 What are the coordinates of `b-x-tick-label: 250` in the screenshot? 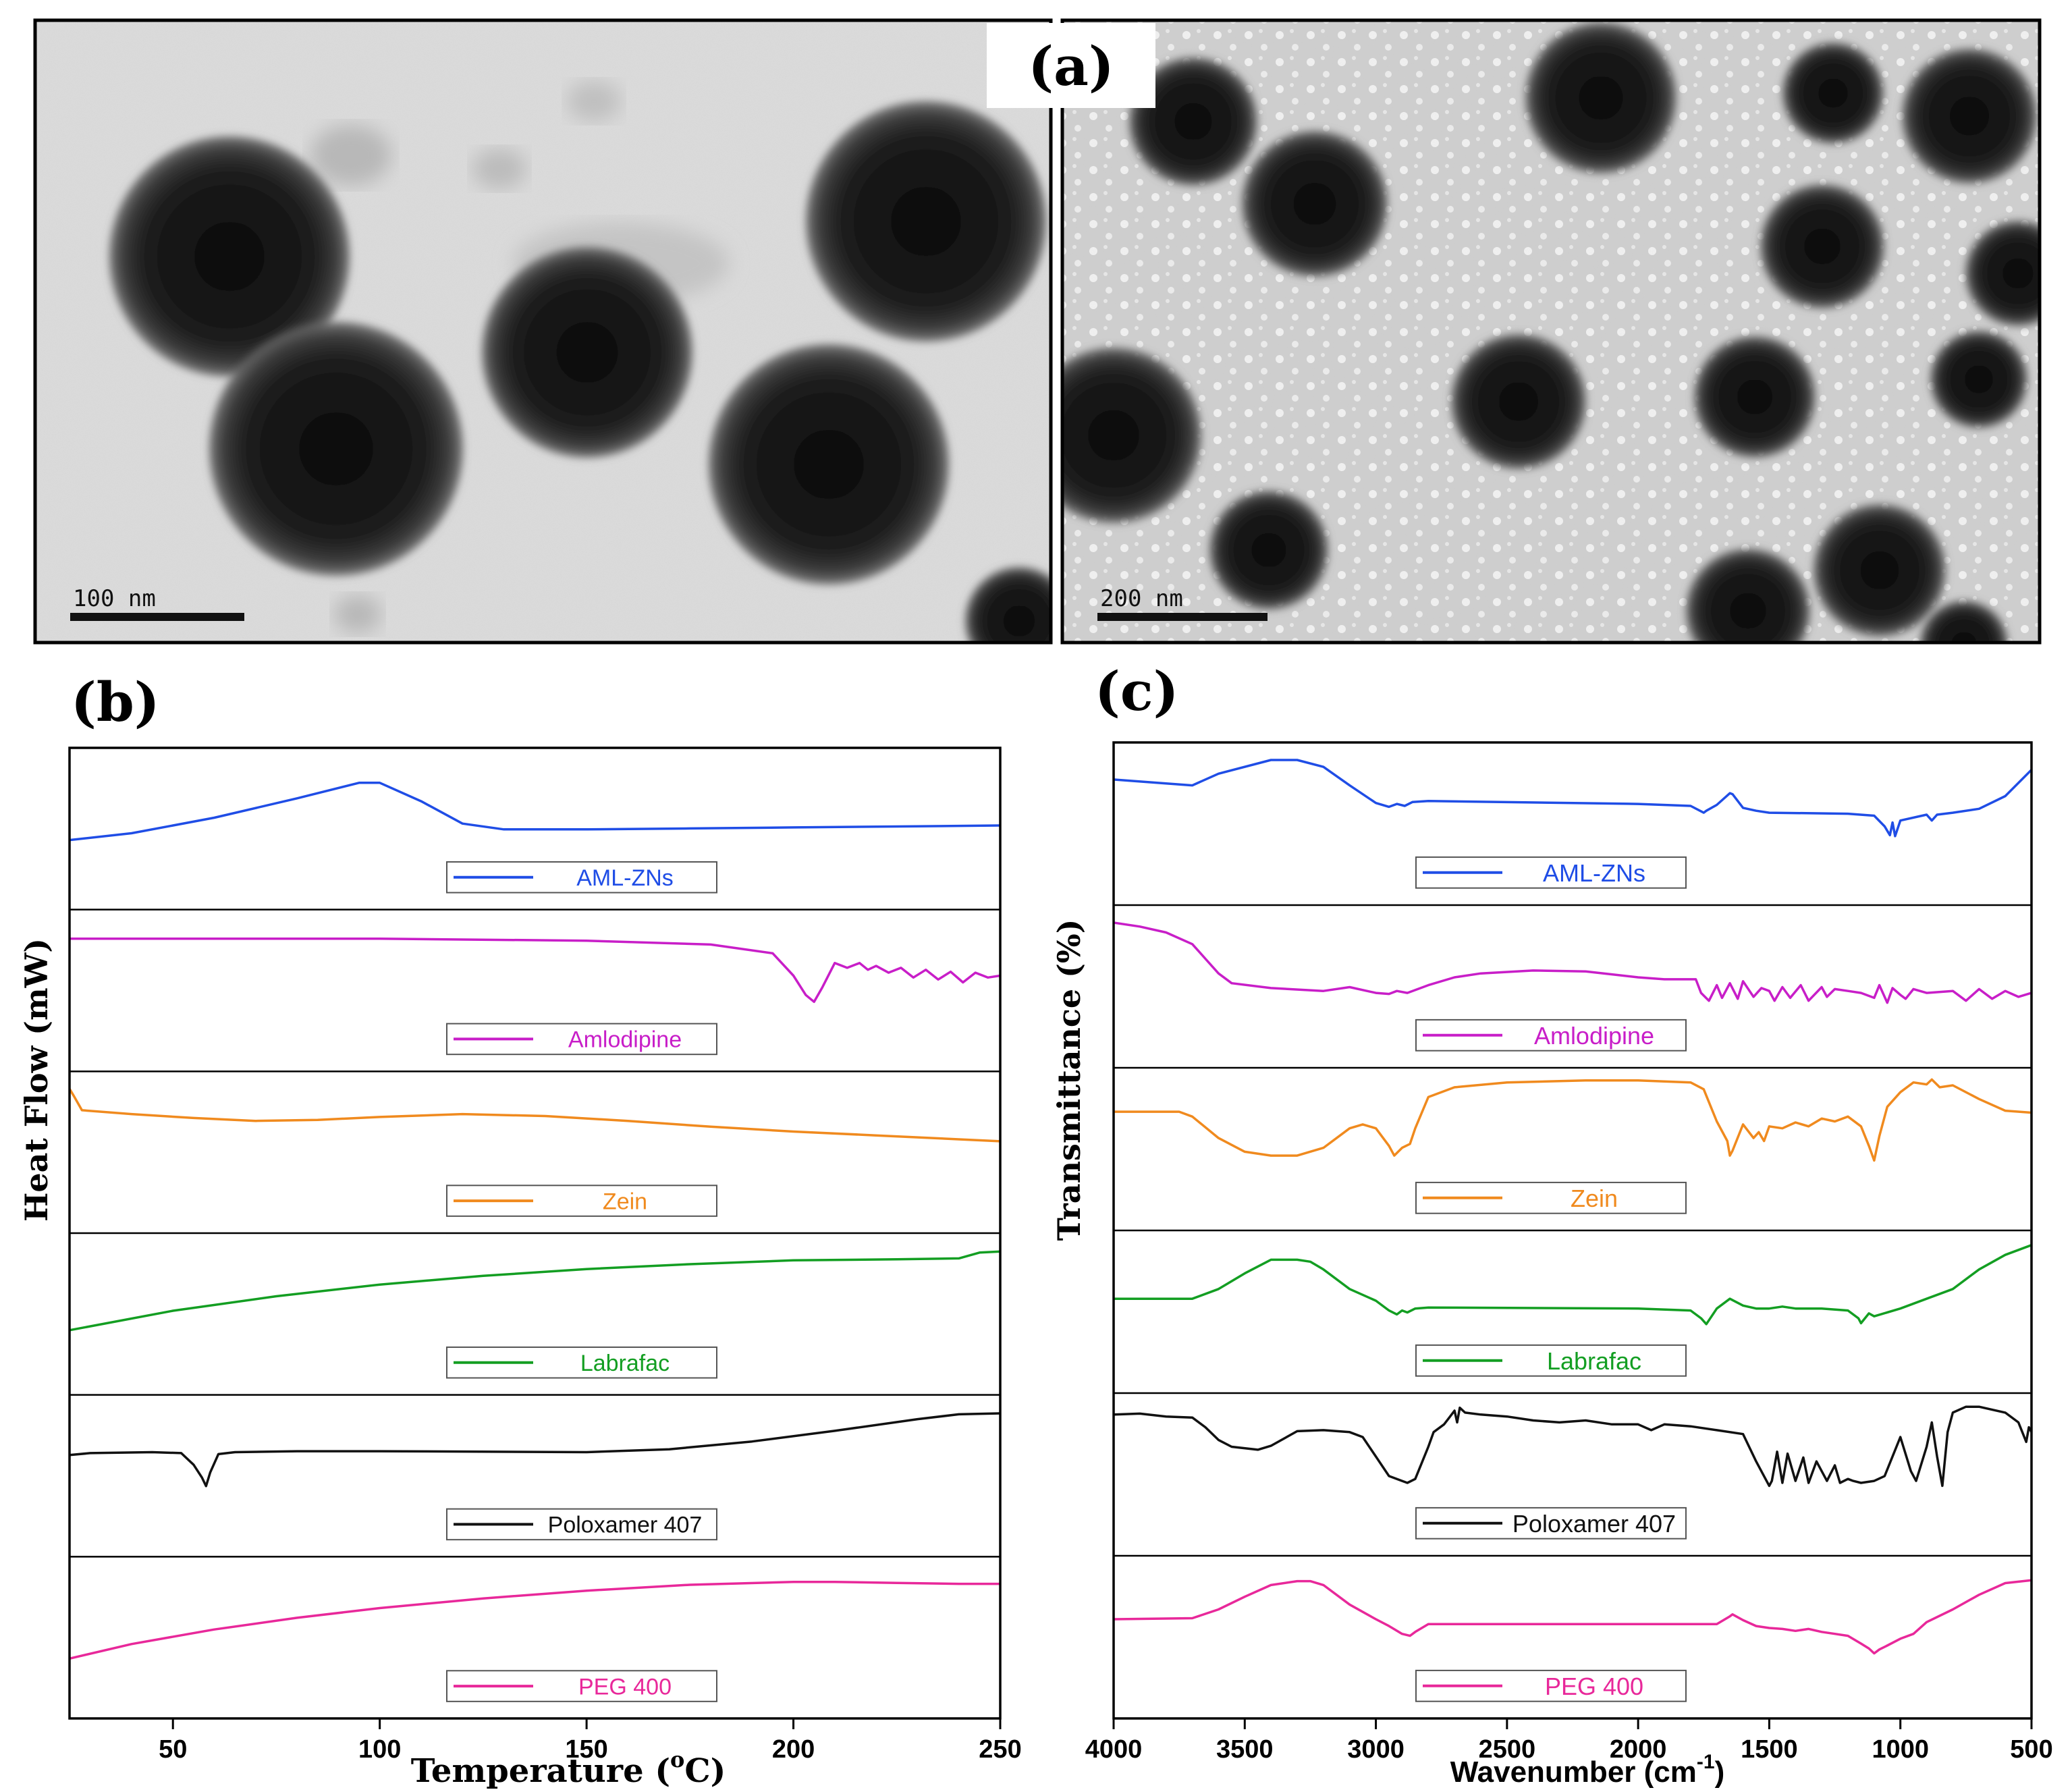 It's located at (1000, 1749).